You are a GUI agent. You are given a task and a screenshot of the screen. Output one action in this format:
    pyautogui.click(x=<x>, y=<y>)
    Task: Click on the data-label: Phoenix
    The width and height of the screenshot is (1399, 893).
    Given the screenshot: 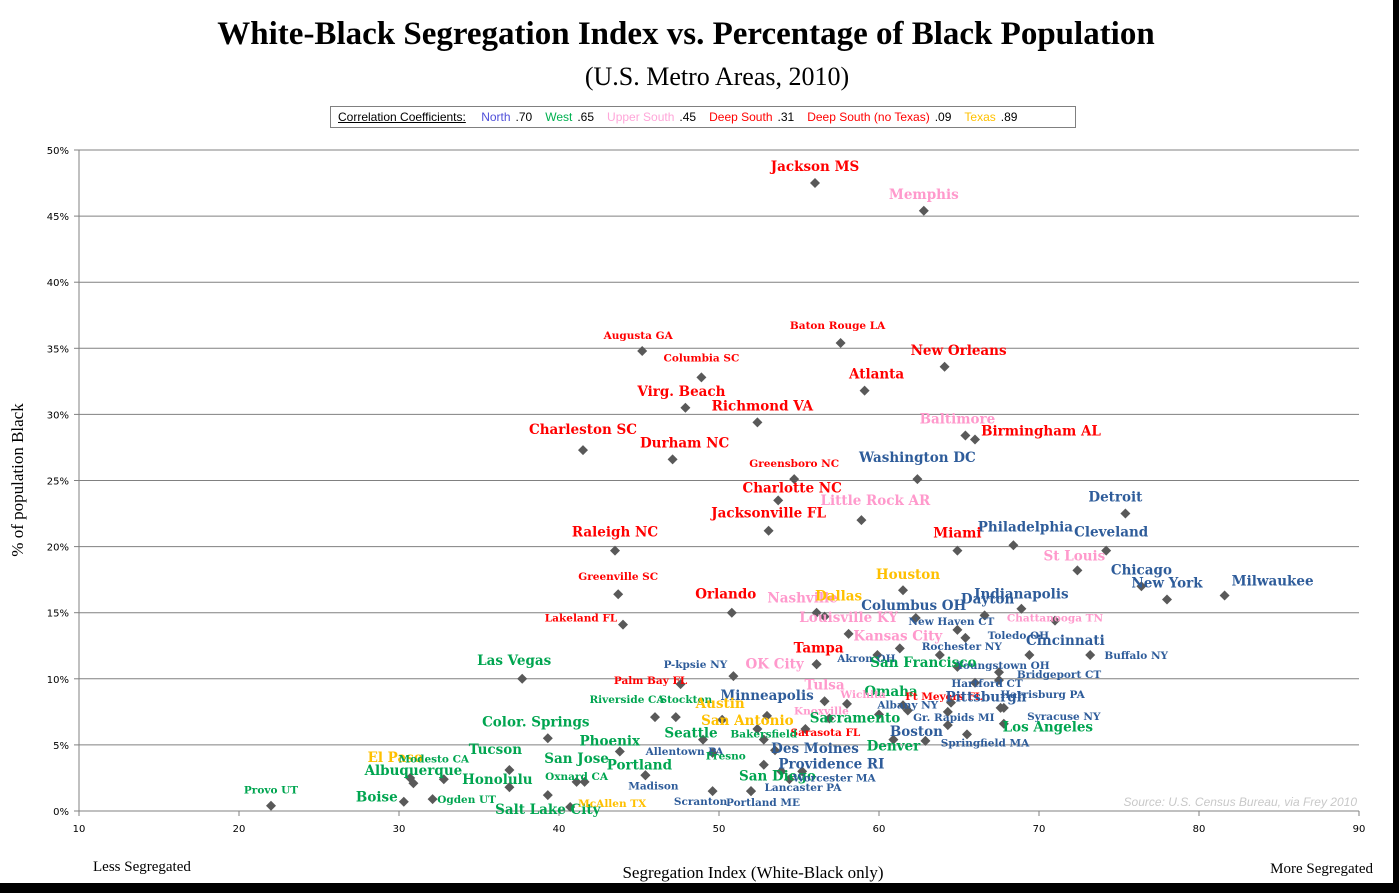 What is the action you would take?
    pyautogui.click(x=611, y=742)
    